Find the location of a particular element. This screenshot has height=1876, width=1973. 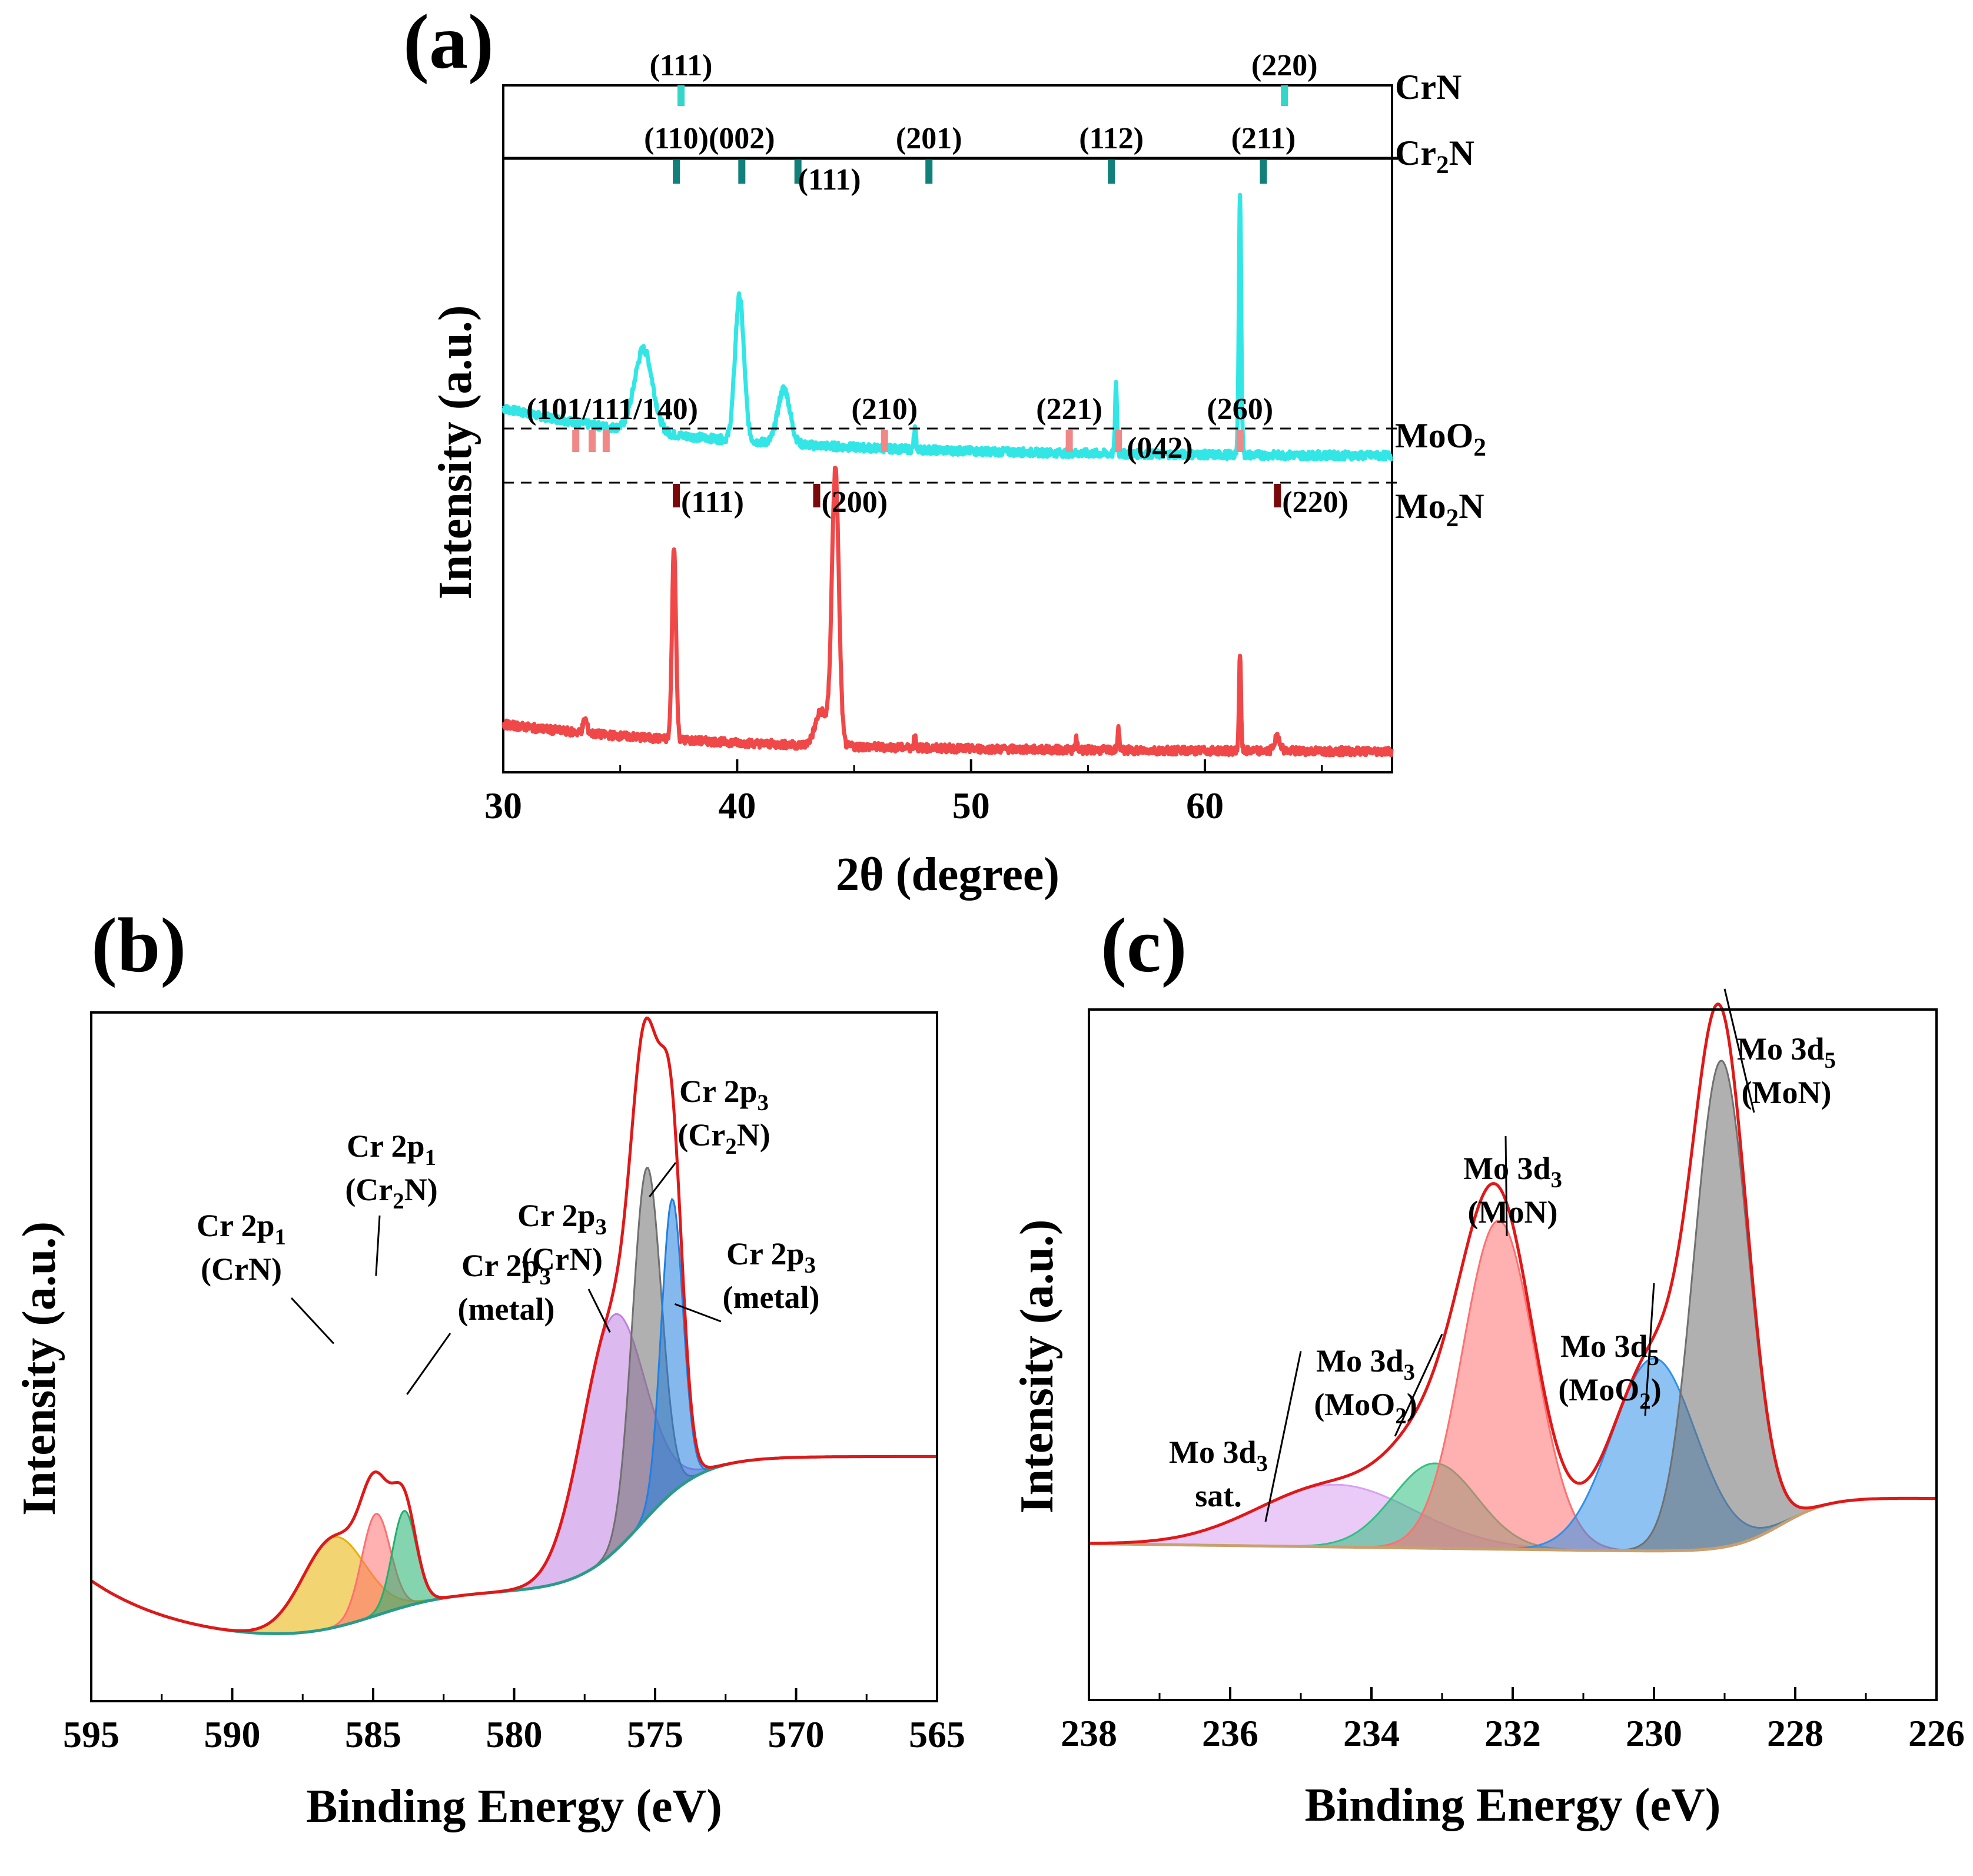

panel-b-annotation-base: (metal) is located at coordinates (771, 1297).